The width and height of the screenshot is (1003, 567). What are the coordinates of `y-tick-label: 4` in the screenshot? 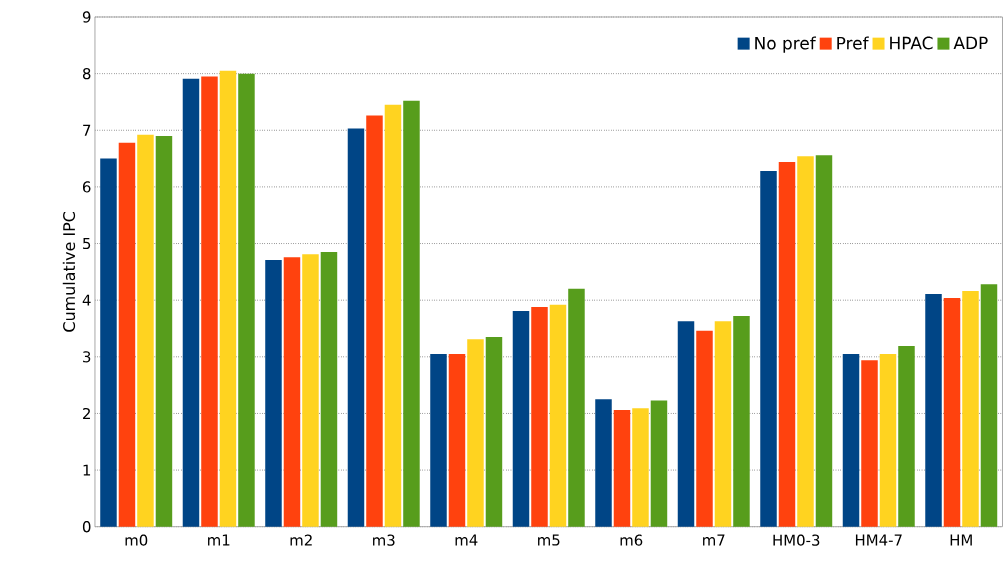 It's located at (86, 300).